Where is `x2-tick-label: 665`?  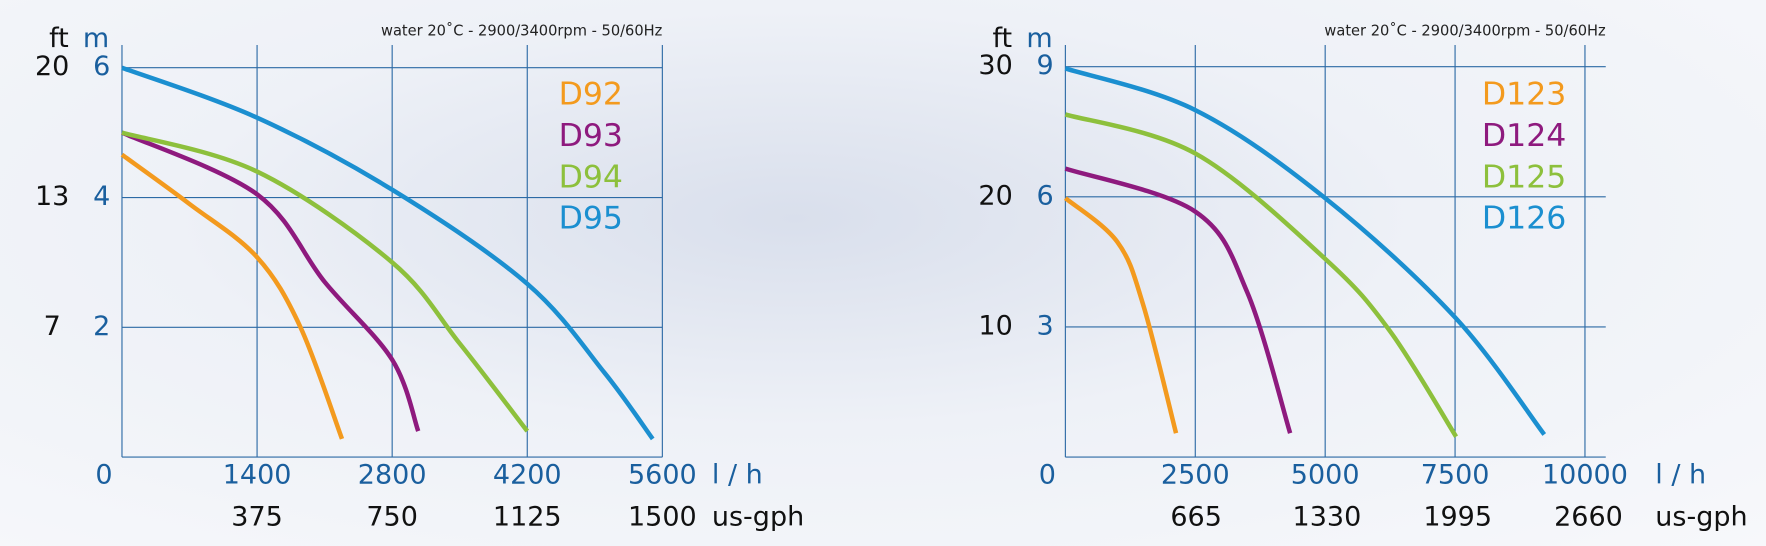 x2-tick-label: 665 is located at coordinates (1196, 516).